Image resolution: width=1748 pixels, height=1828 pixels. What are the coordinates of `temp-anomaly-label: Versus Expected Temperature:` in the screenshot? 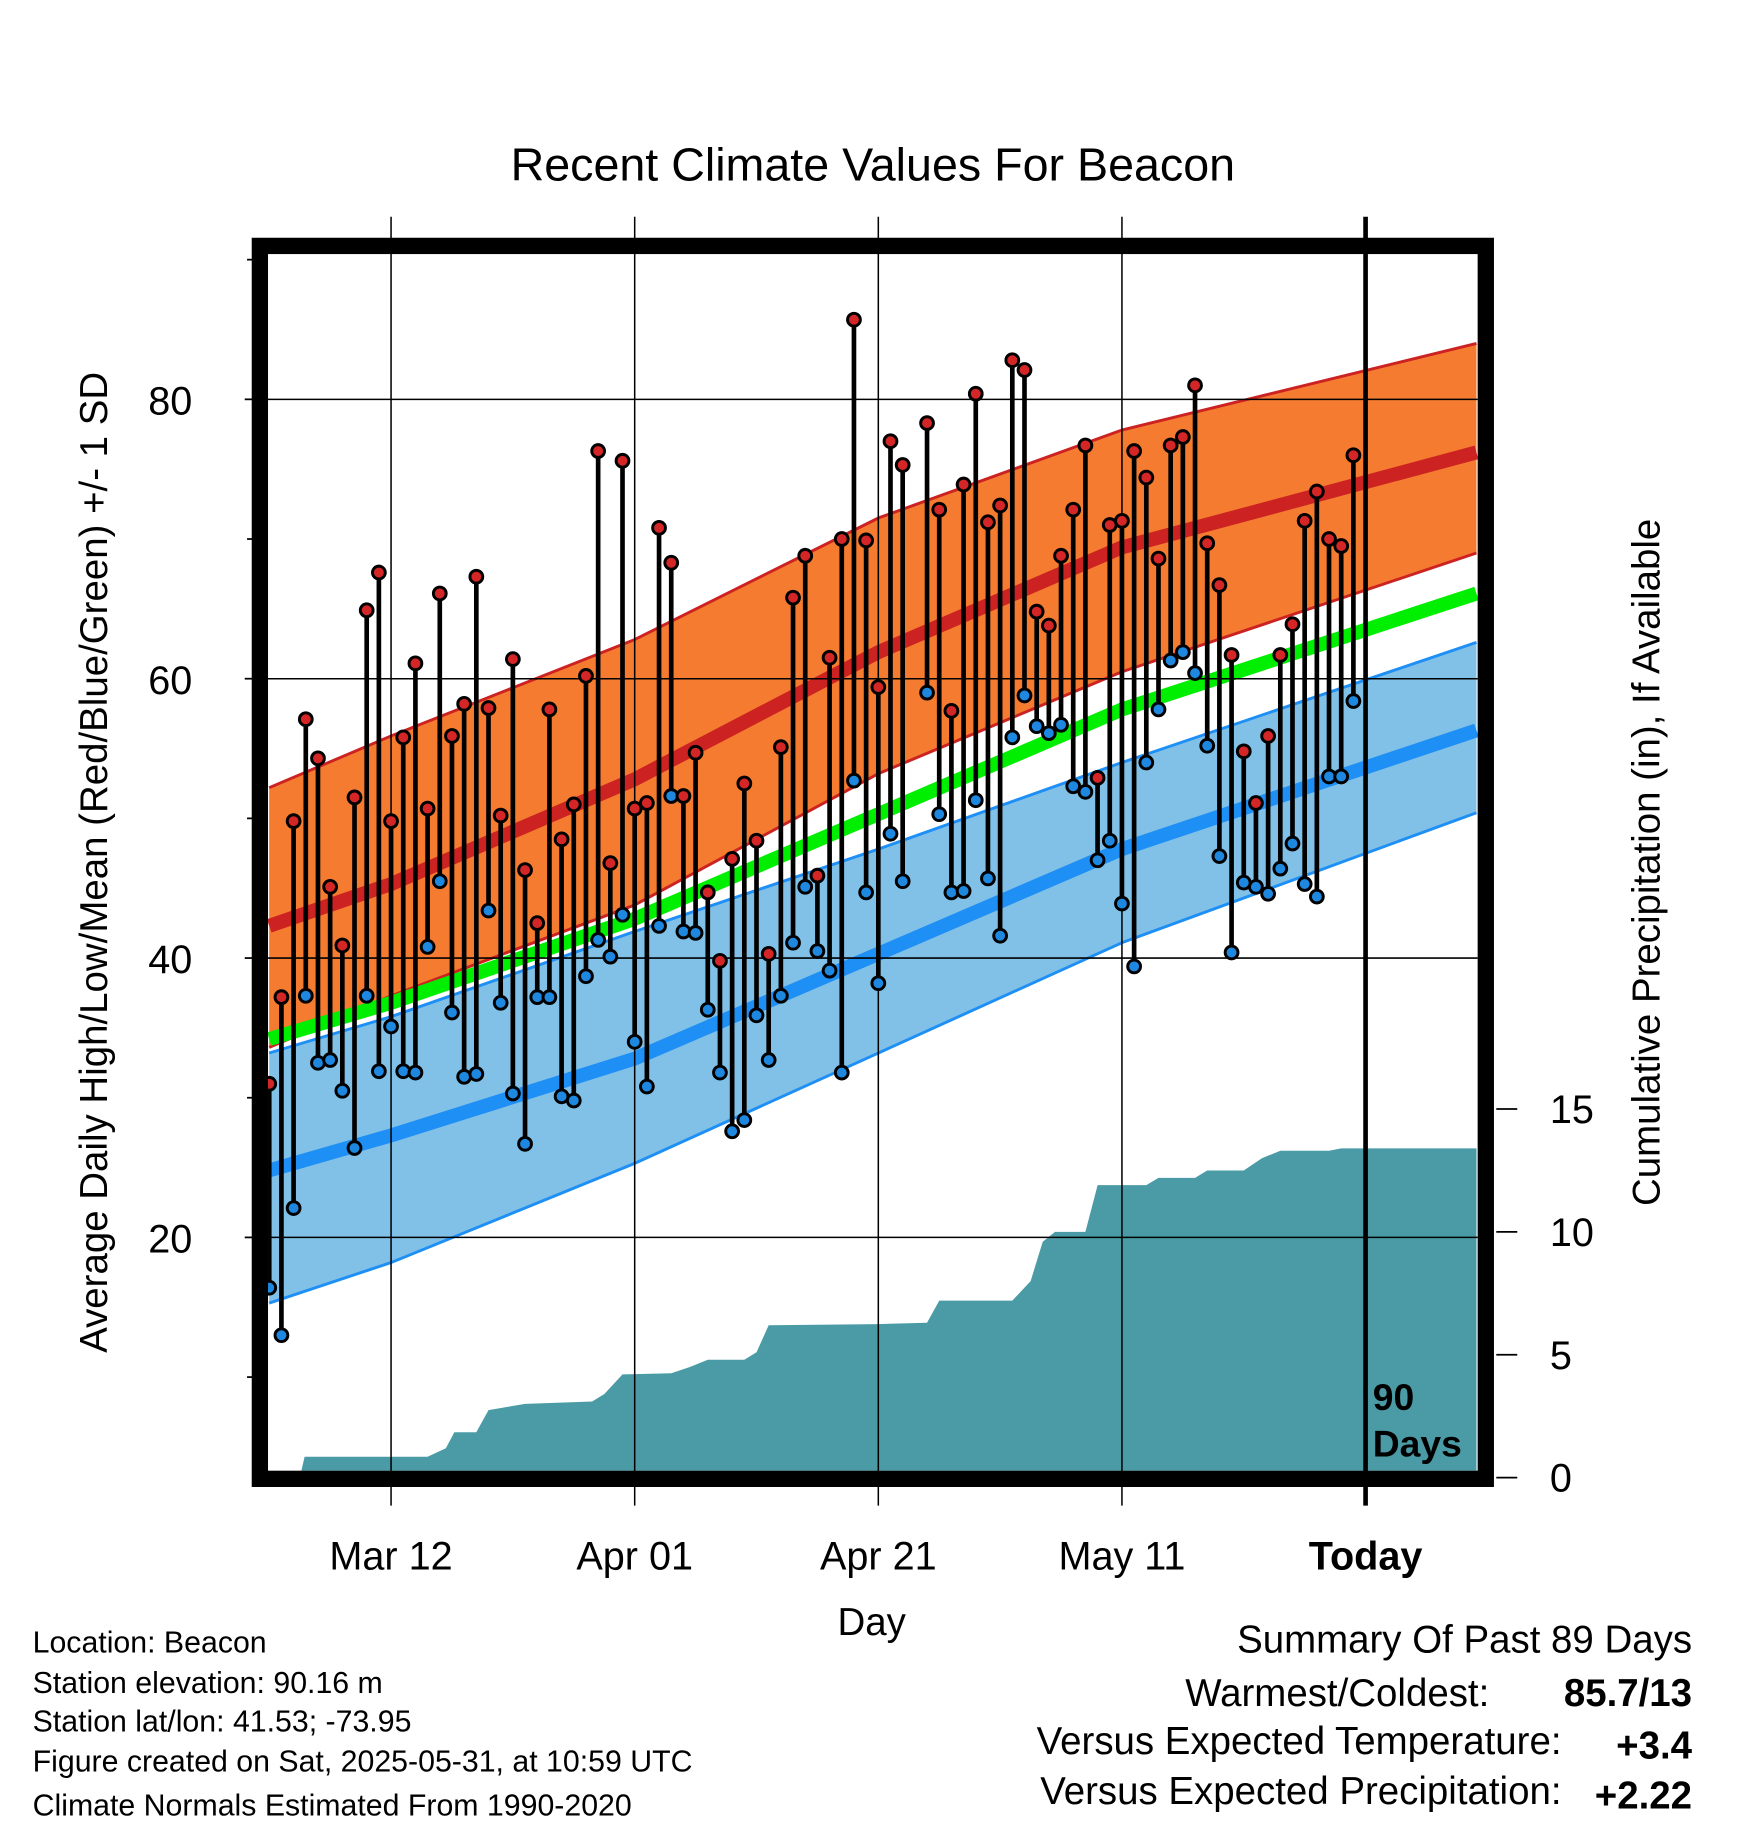 It's located at (1299, 1741).